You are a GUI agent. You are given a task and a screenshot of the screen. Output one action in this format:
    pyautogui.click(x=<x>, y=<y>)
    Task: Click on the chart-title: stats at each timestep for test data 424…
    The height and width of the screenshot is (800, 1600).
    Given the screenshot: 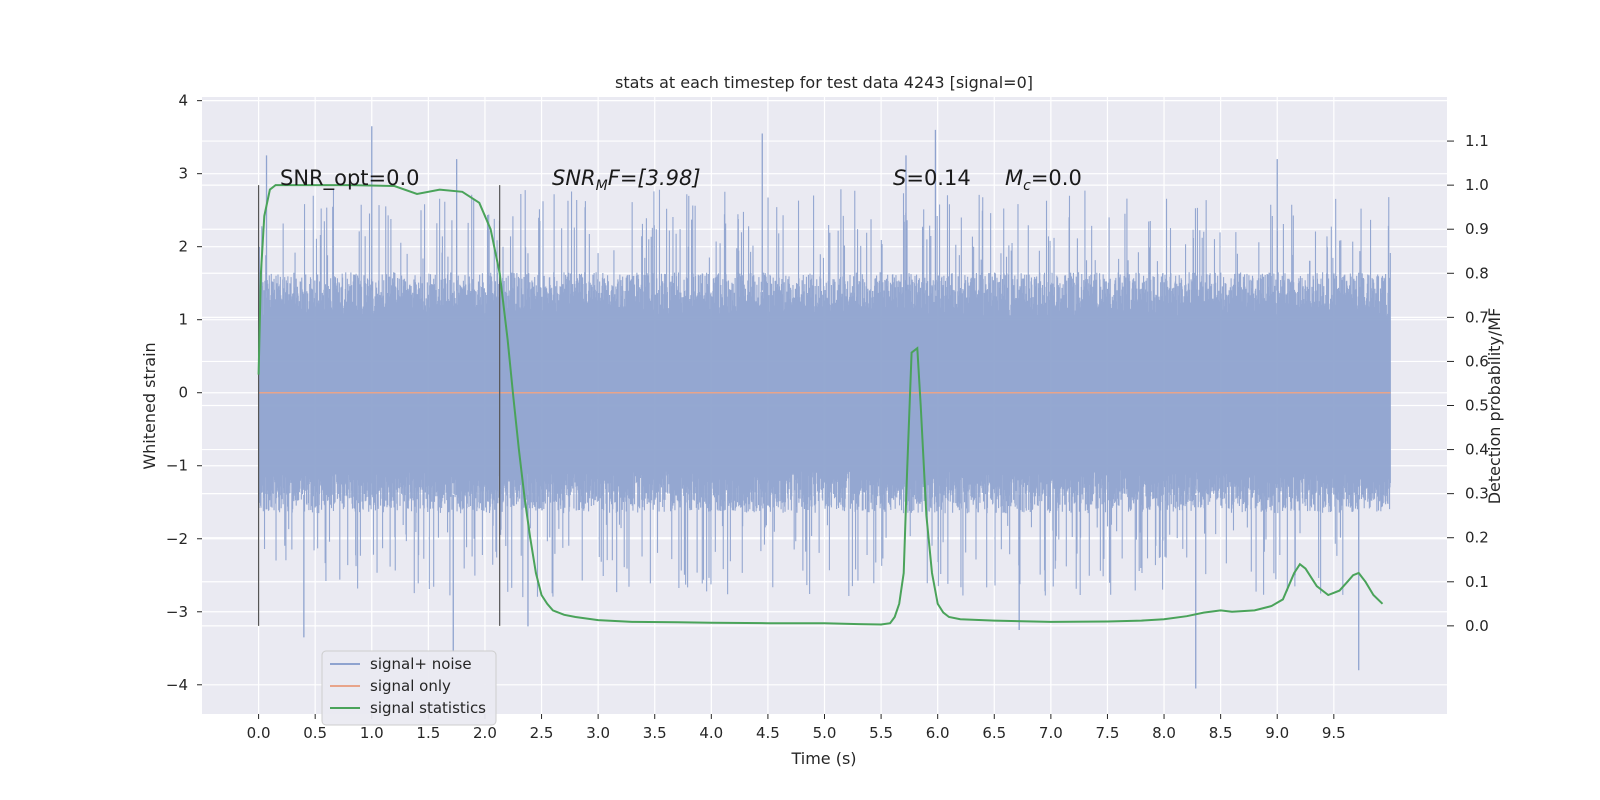 What is the action you would take?
    pyautogui.click(x=824, y=82)
    